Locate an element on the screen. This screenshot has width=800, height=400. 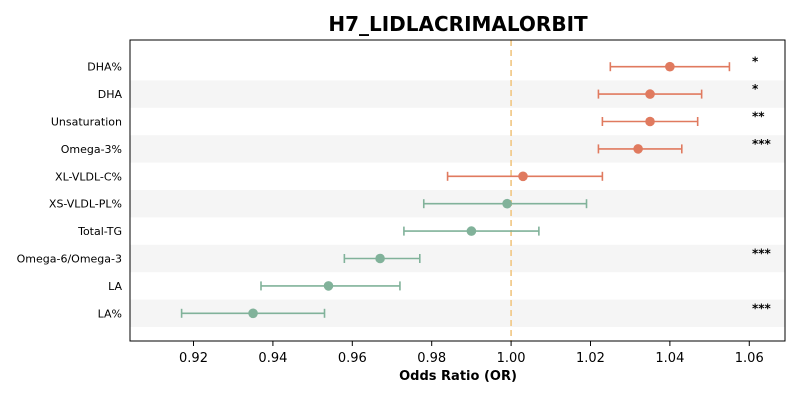
x-tick-labels: 0.92 0.94 0.96 0.98 1.00 1.02 1.04 1.06 is located at coordinates (471, 353).